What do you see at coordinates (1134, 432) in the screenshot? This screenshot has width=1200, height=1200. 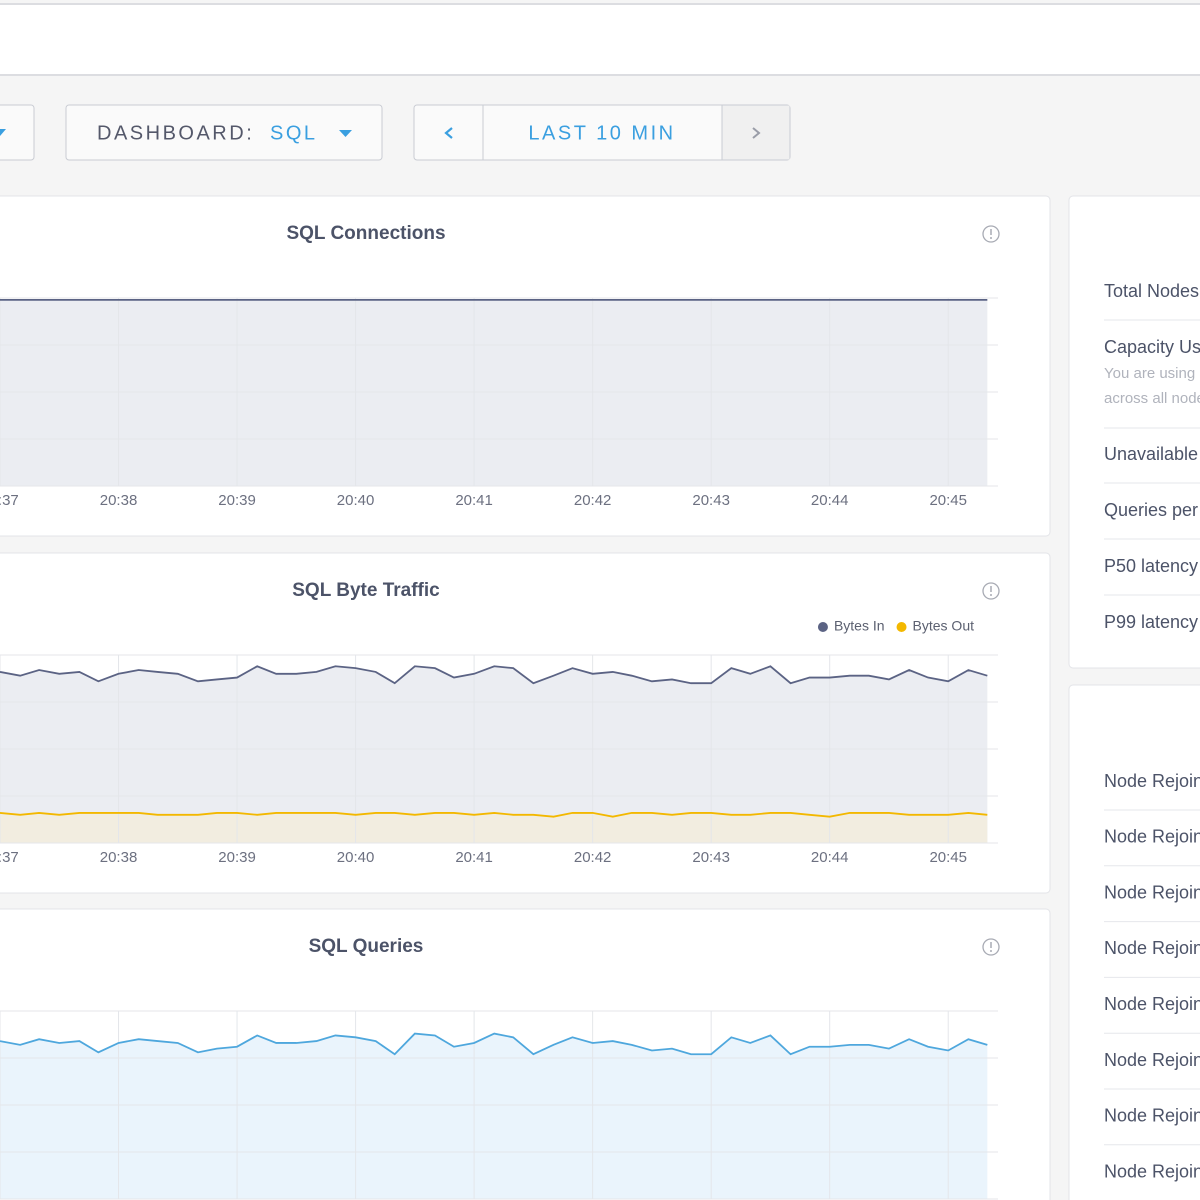 I see `summary-panel` at bounding box center [1134, 432].